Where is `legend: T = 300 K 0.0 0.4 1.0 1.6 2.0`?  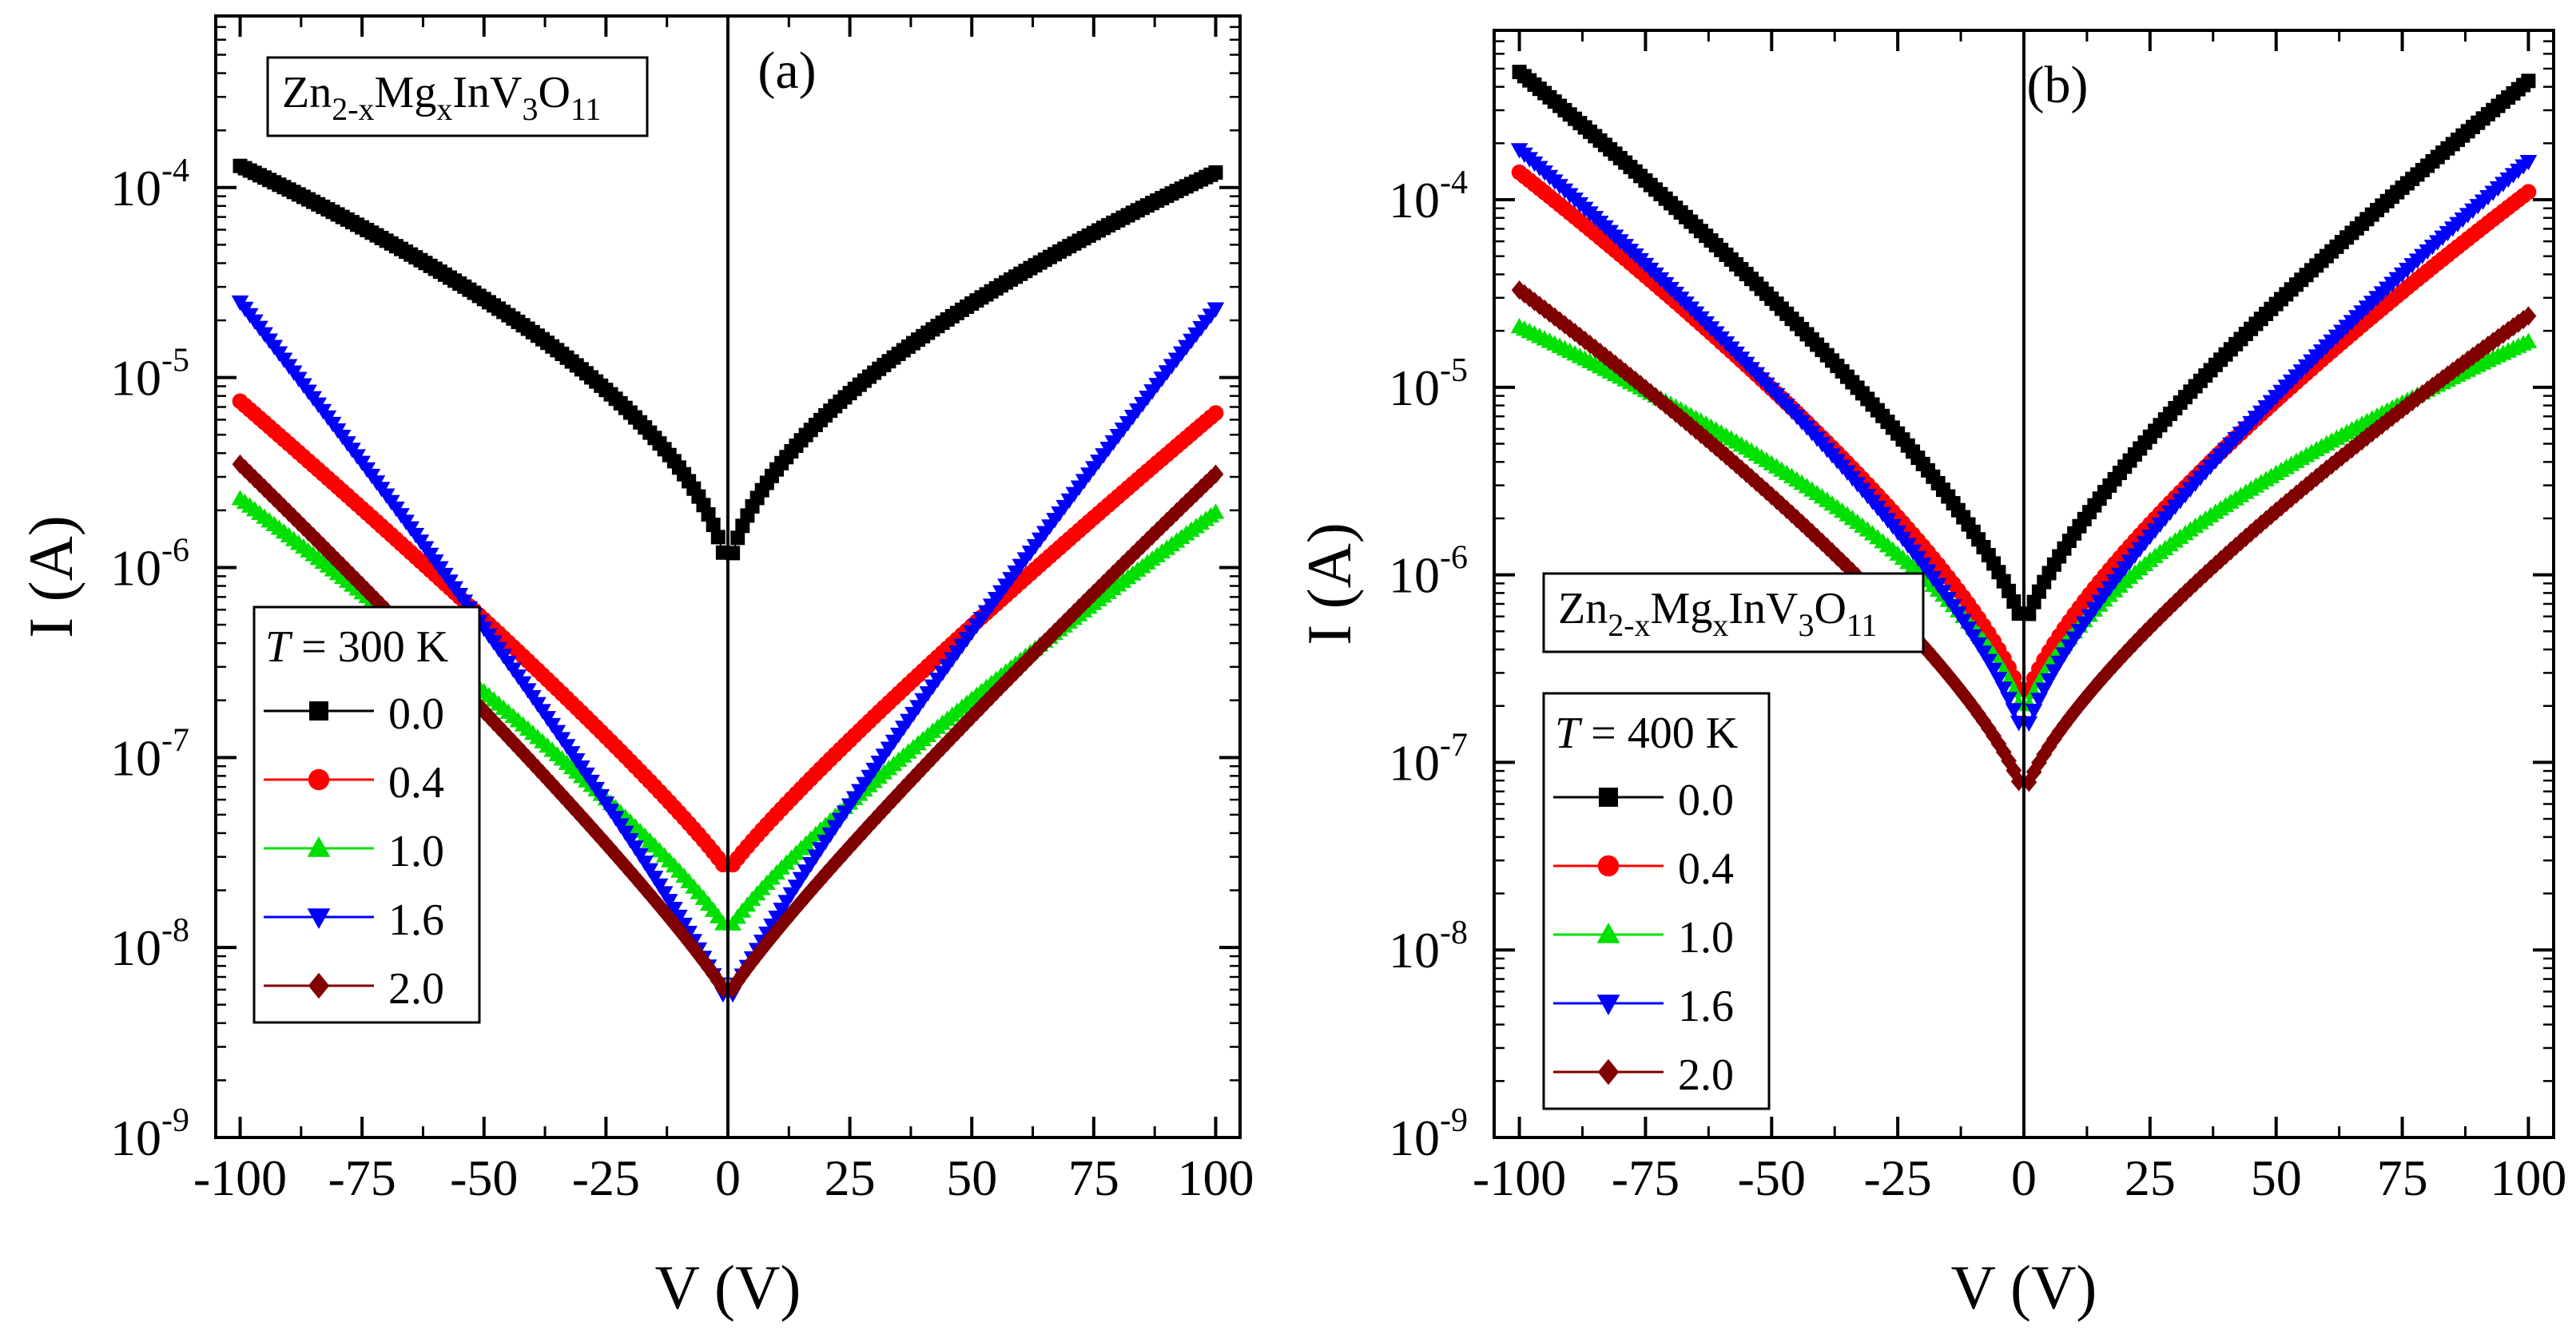
legend: T = 300 K 0.0 0.4 1.0 1.6 2.0 is located at coordinates (366, 814).